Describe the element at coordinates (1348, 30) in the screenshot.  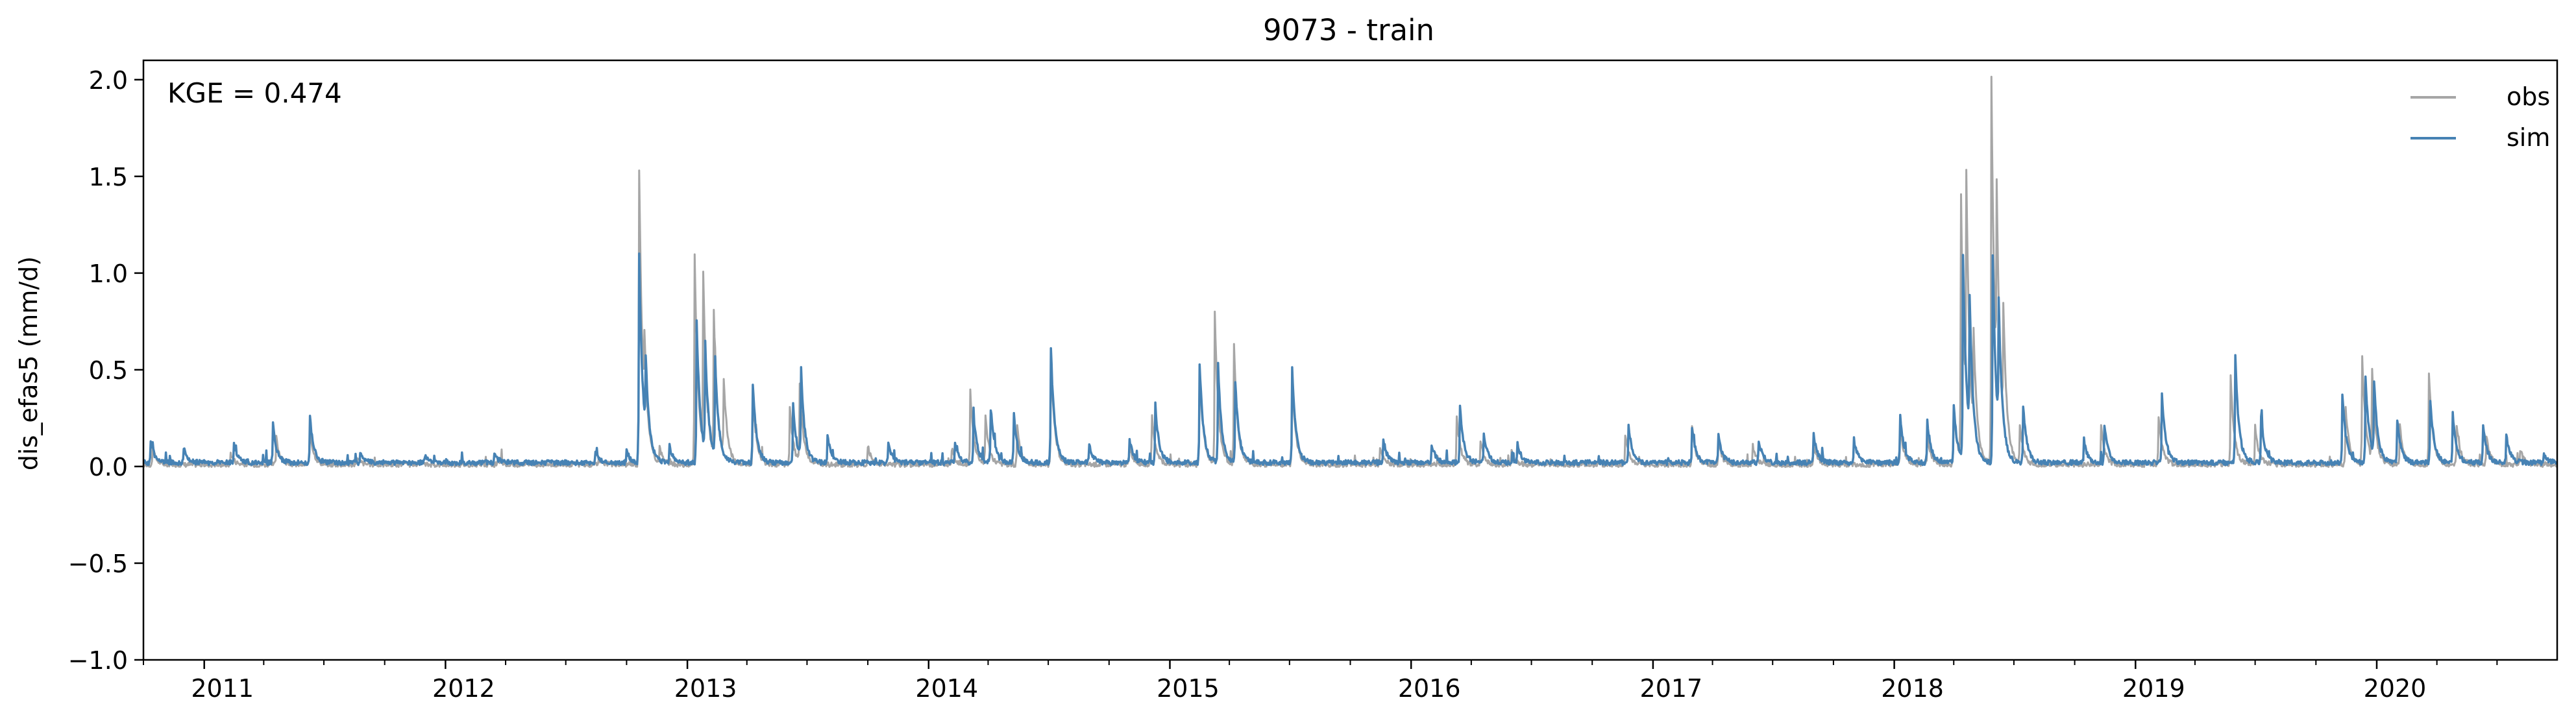
I see `chart-title: 9073 - train` at that location.